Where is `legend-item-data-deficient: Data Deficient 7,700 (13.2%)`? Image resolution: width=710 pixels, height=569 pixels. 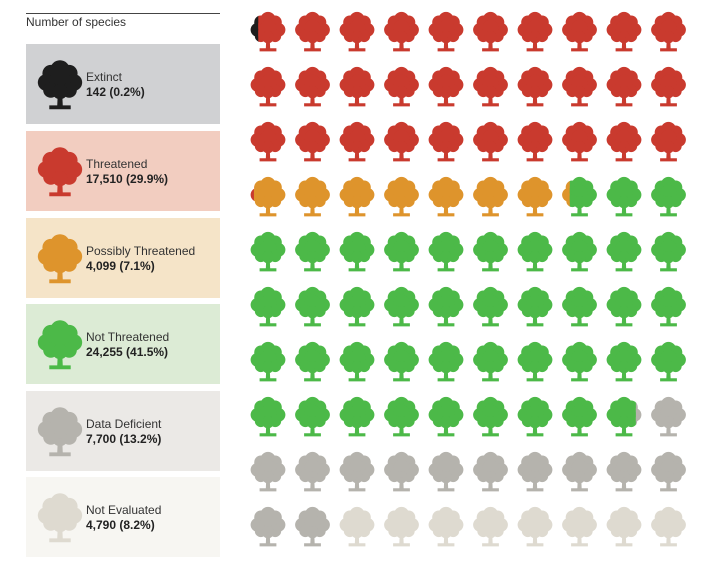 legend-item-data-deficient: Data Deficient 7,700 (13.2%) is located at coordinates (123, 431).